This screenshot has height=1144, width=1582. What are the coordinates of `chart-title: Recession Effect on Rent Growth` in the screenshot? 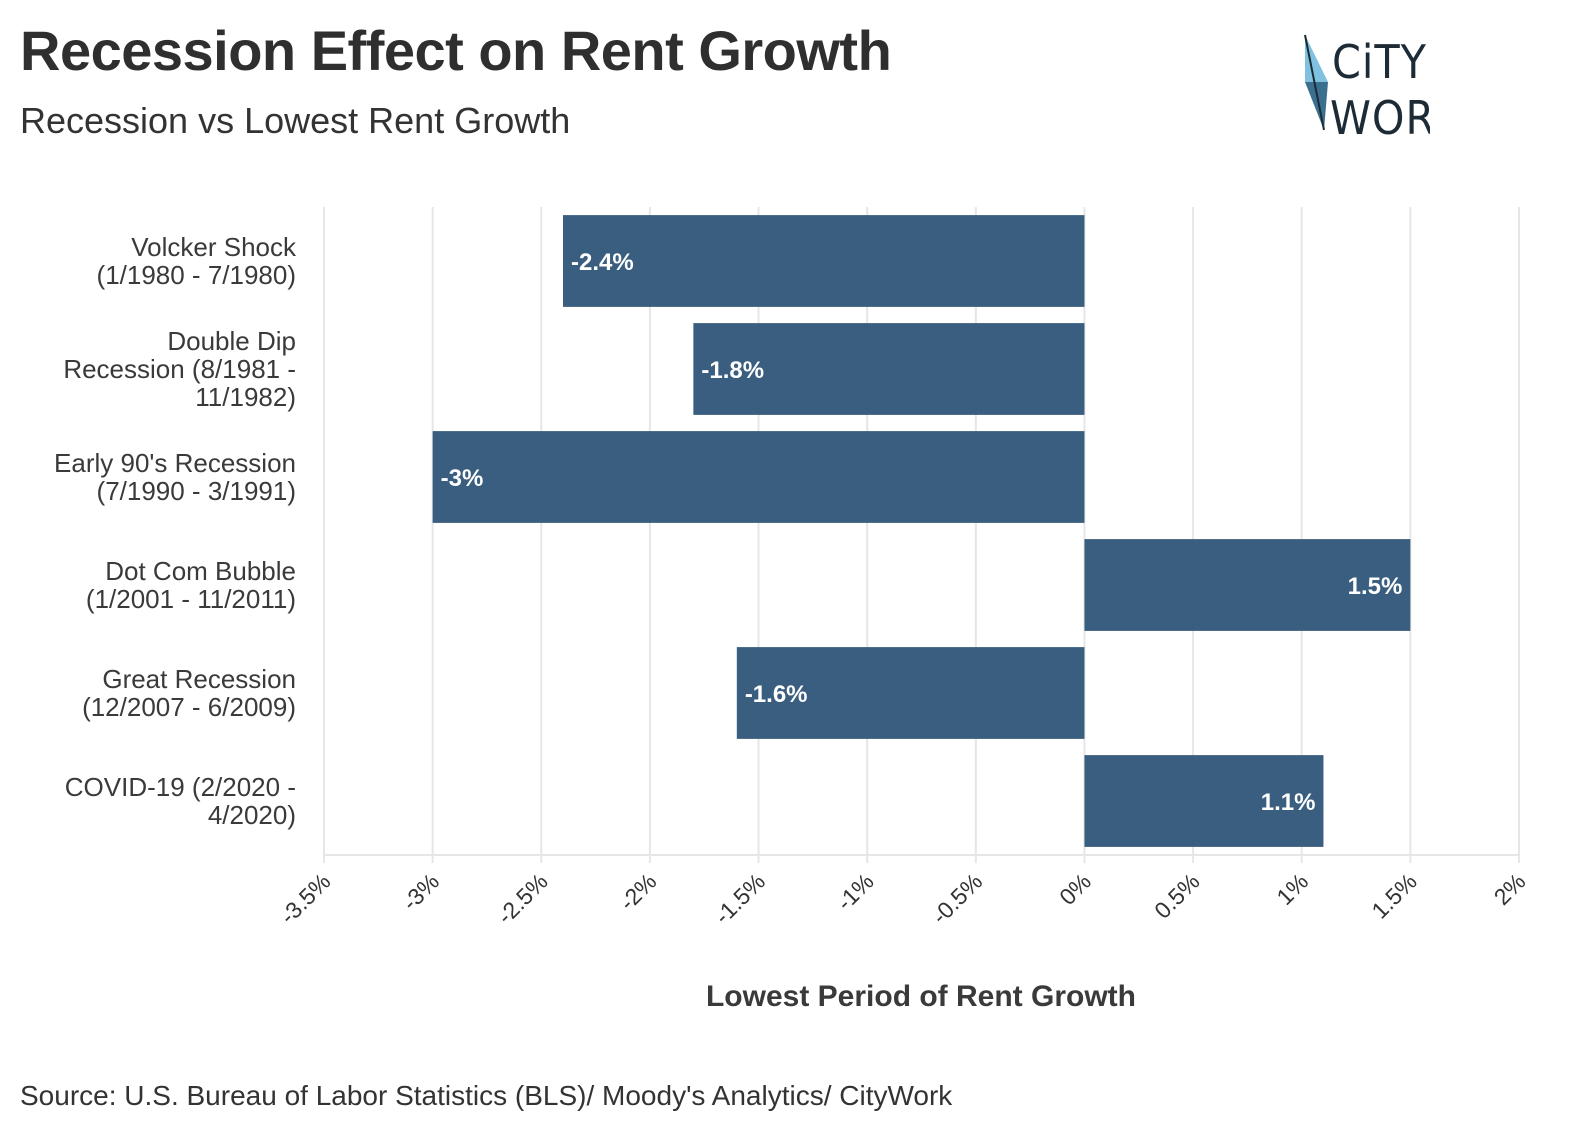 It's located at (456, 50).